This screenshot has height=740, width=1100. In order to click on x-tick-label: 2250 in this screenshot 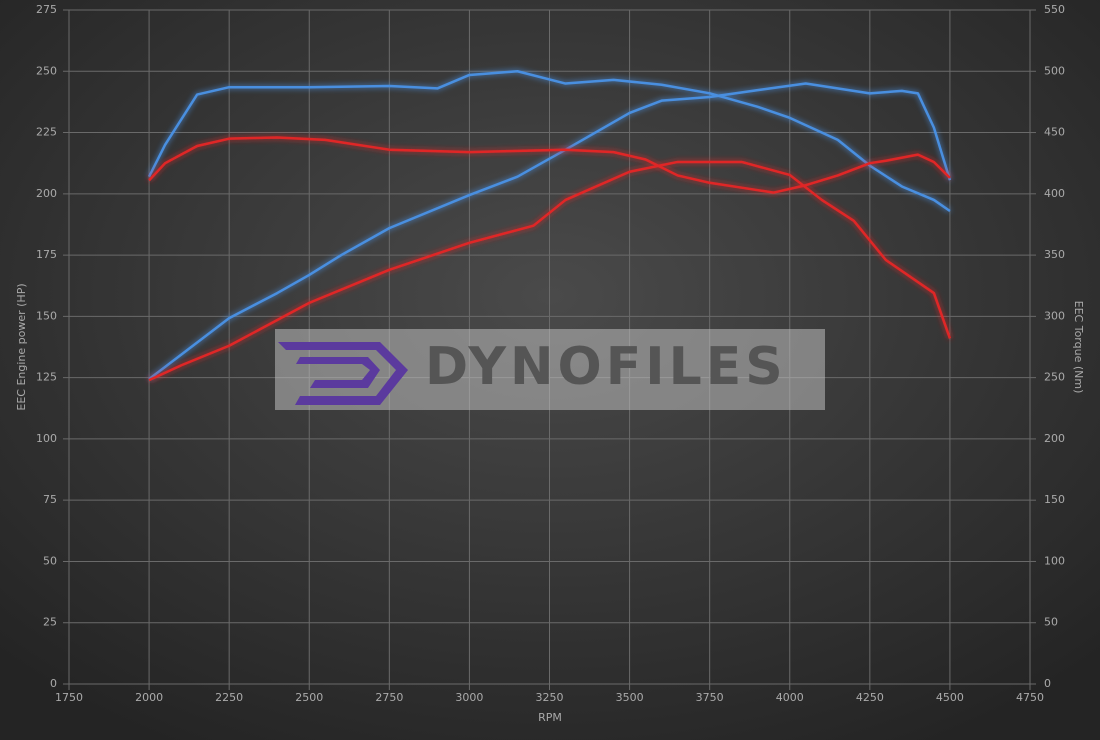, I will do `click(229, 697)`.